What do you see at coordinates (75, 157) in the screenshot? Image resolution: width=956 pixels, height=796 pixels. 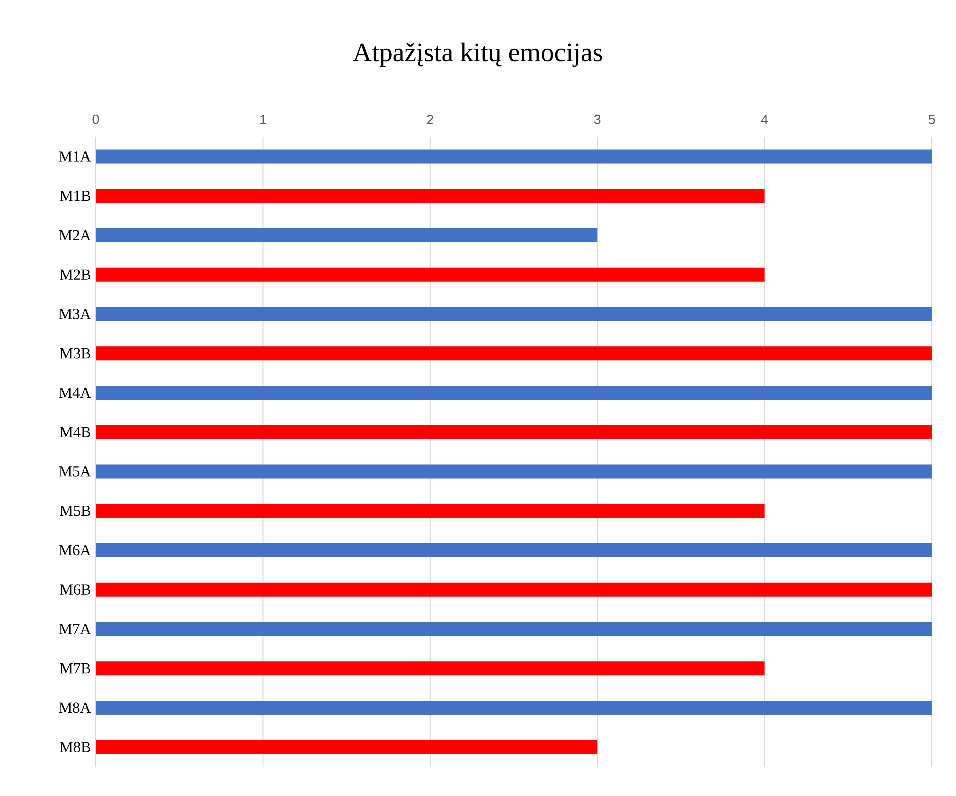 I see `y-tick-label: M1A` at bounding box center [75, 157].